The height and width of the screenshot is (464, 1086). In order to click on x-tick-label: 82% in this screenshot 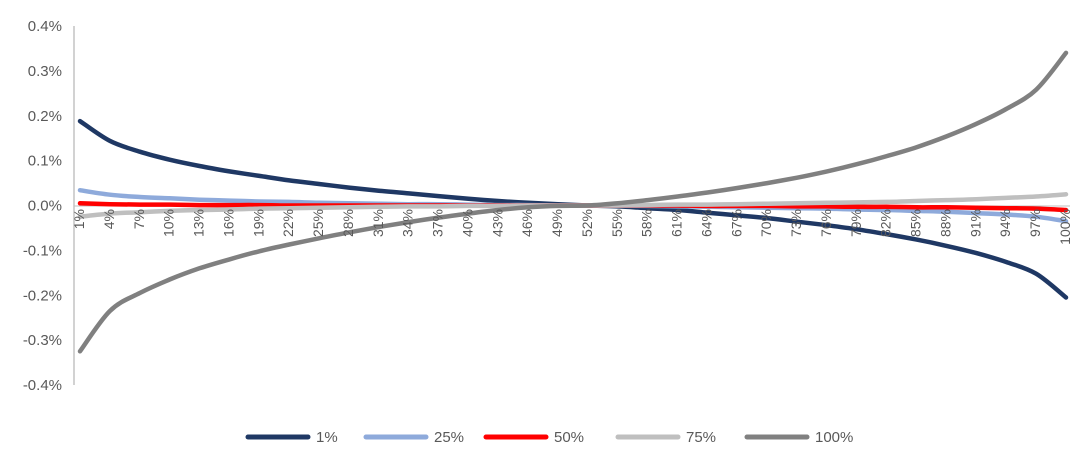, I will do `click(886, 223)`.